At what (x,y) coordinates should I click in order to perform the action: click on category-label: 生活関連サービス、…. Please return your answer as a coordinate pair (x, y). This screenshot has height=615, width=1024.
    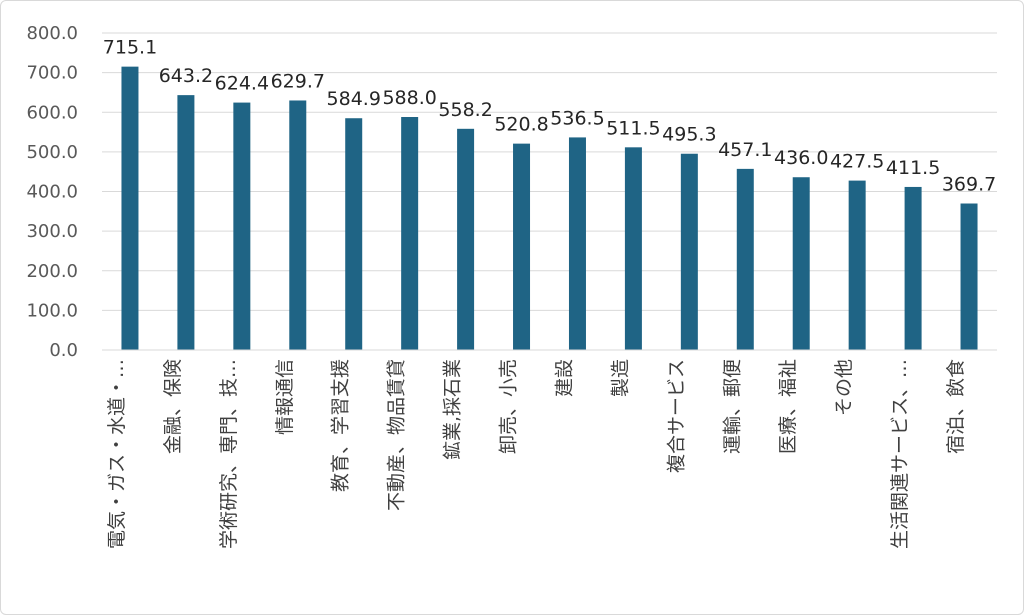
    Looking at the image, I should click on (900, 454).